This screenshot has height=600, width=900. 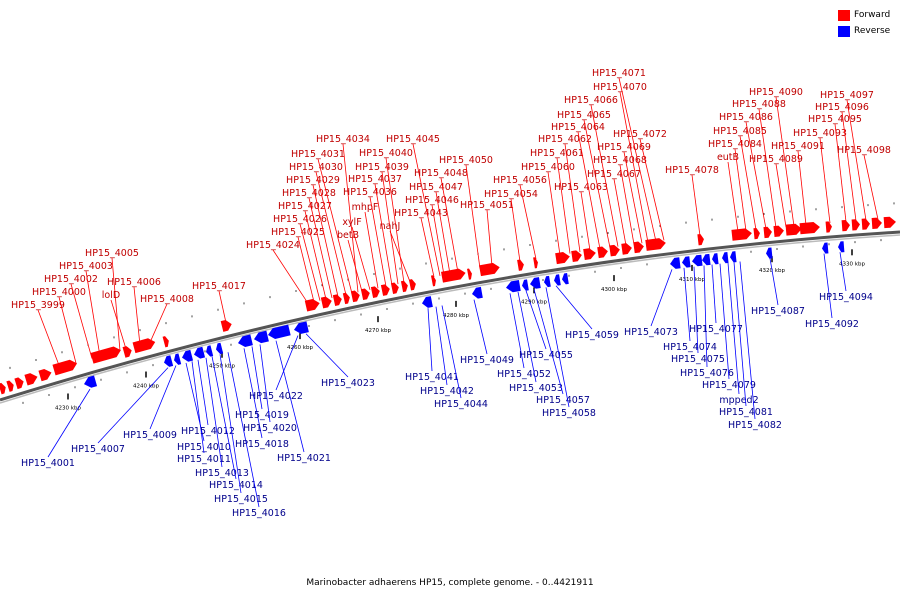 I want to click on gene-label: HP15_4019, so click(x=262, y=415).